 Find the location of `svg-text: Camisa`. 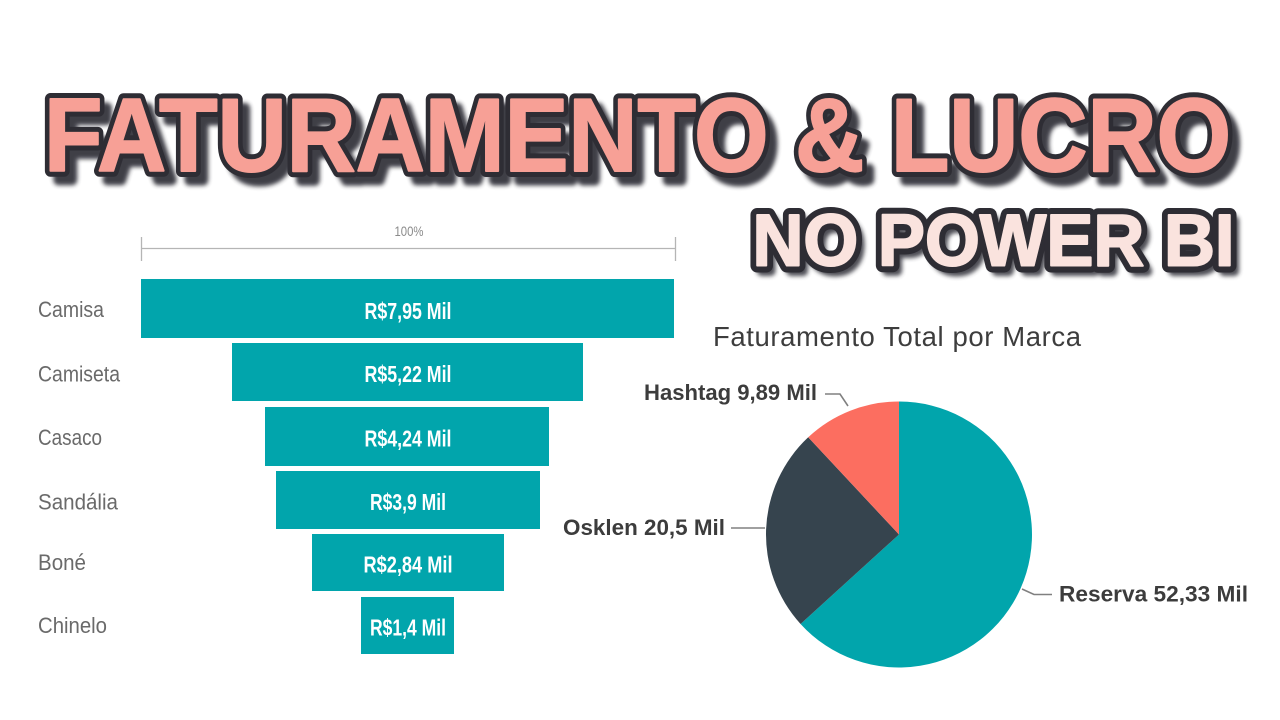

svg-text: Camisa is located at coordinates (71, 309).